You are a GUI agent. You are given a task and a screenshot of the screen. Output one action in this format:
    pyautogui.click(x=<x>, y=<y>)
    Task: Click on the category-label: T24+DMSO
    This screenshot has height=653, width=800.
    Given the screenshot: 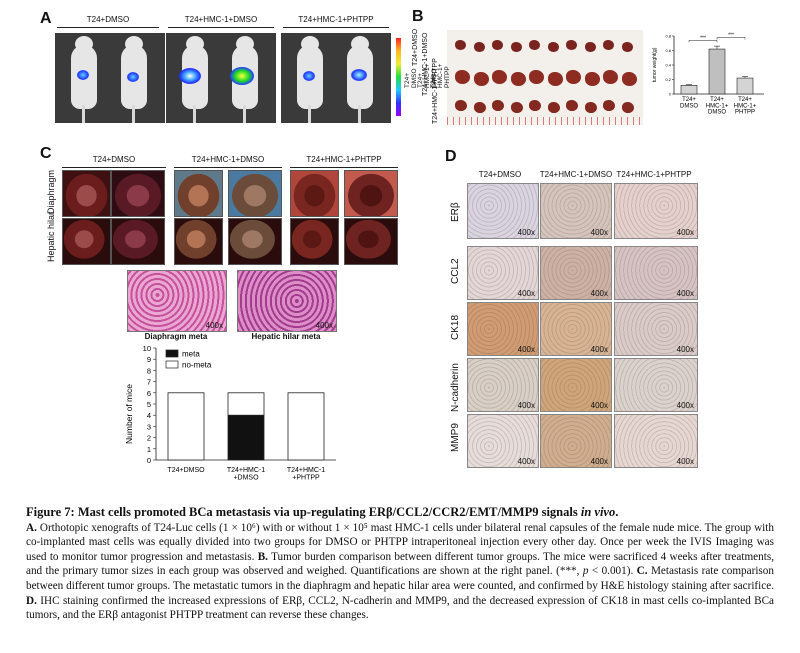 What is the action you would take?
    pyautogui.click(x=689, y=103)
    